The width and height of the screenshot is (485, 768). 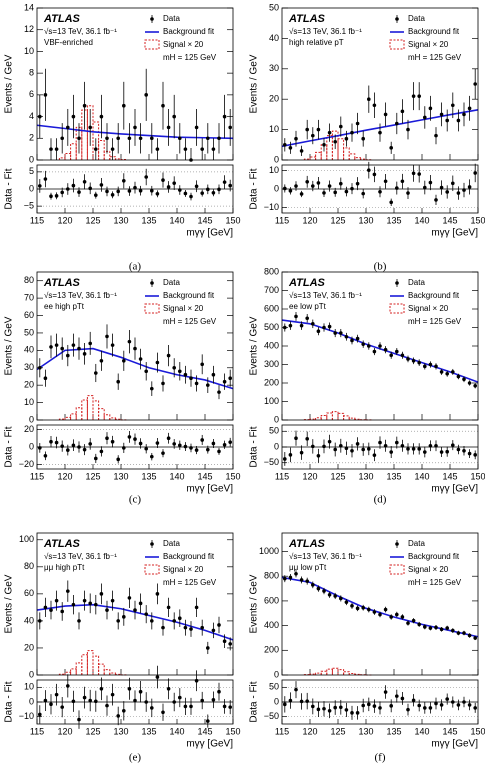 I want to click on y-tick-label: 300, so click(x=271, y=364).